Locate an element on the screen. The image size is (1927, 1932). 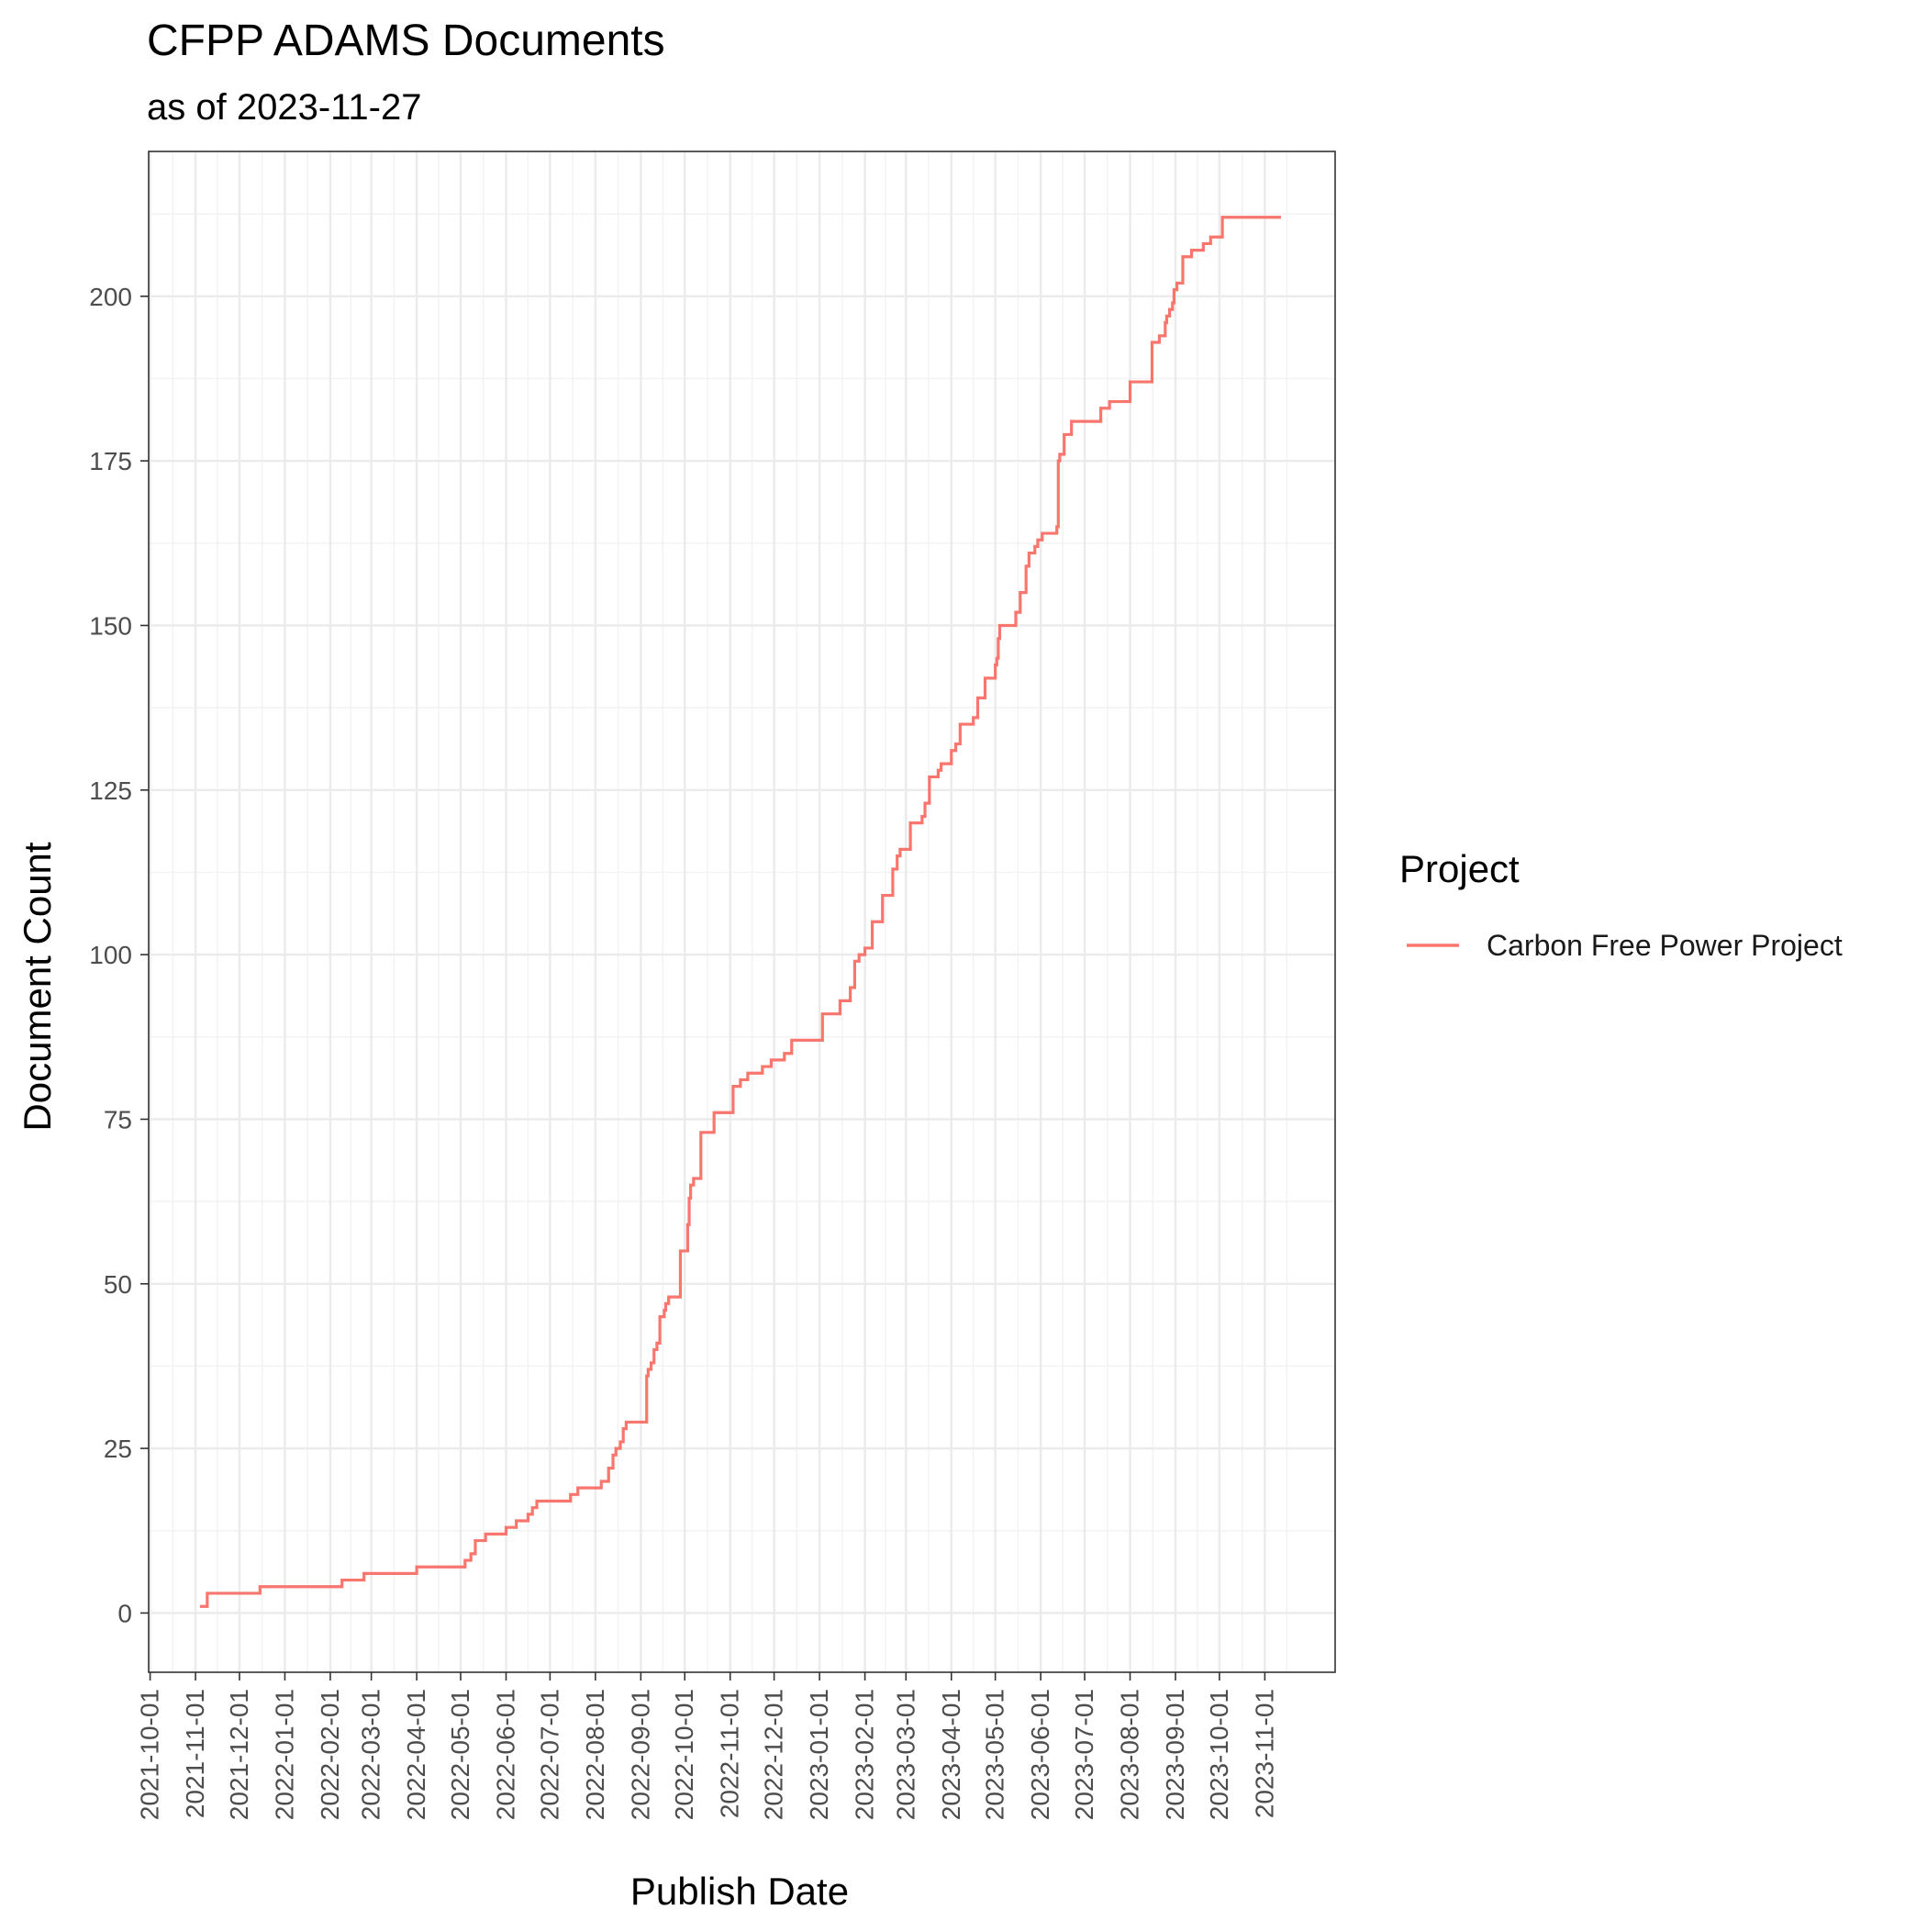
x-tick-label: 2021-11-01 is located at coordinates (195, 1753).